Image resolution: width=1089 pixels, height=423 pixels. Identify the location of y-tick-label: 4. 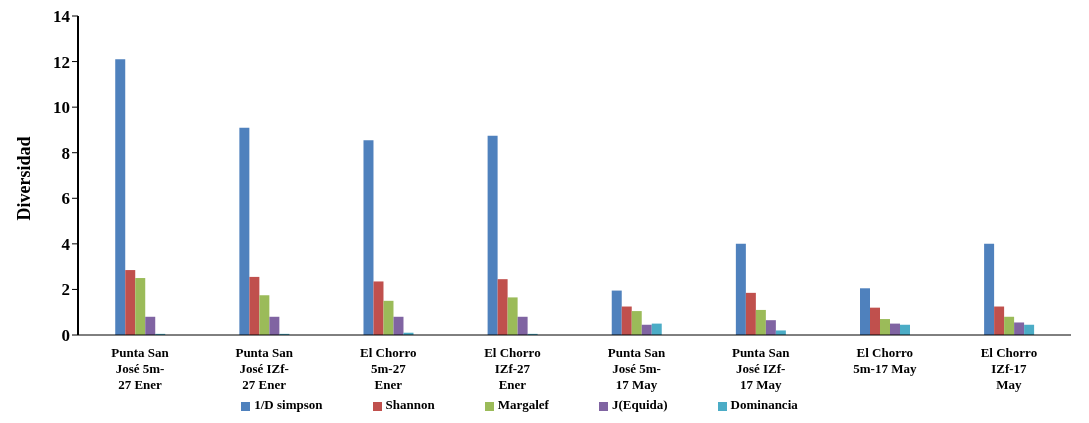
(66, 244).